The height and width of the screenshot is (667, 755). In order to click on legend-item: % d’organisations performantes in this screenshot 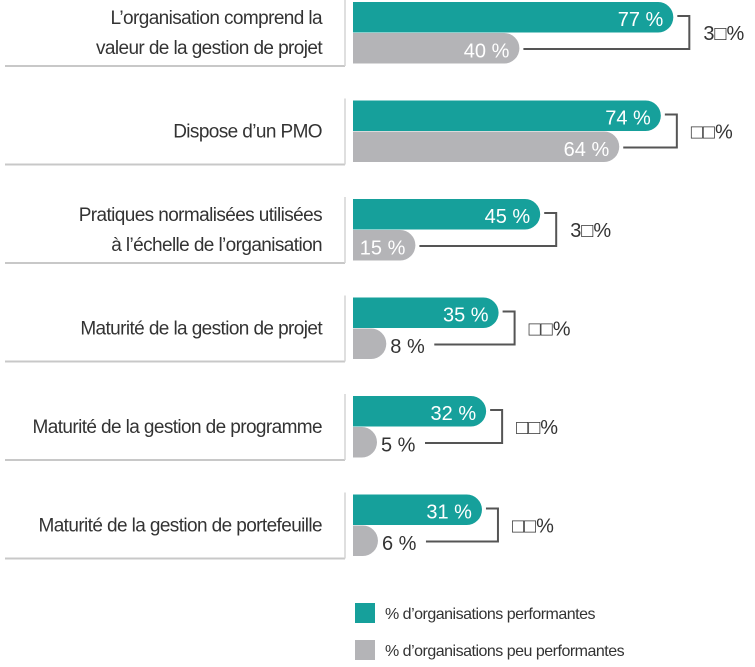, I will do `click(475, 613)`.